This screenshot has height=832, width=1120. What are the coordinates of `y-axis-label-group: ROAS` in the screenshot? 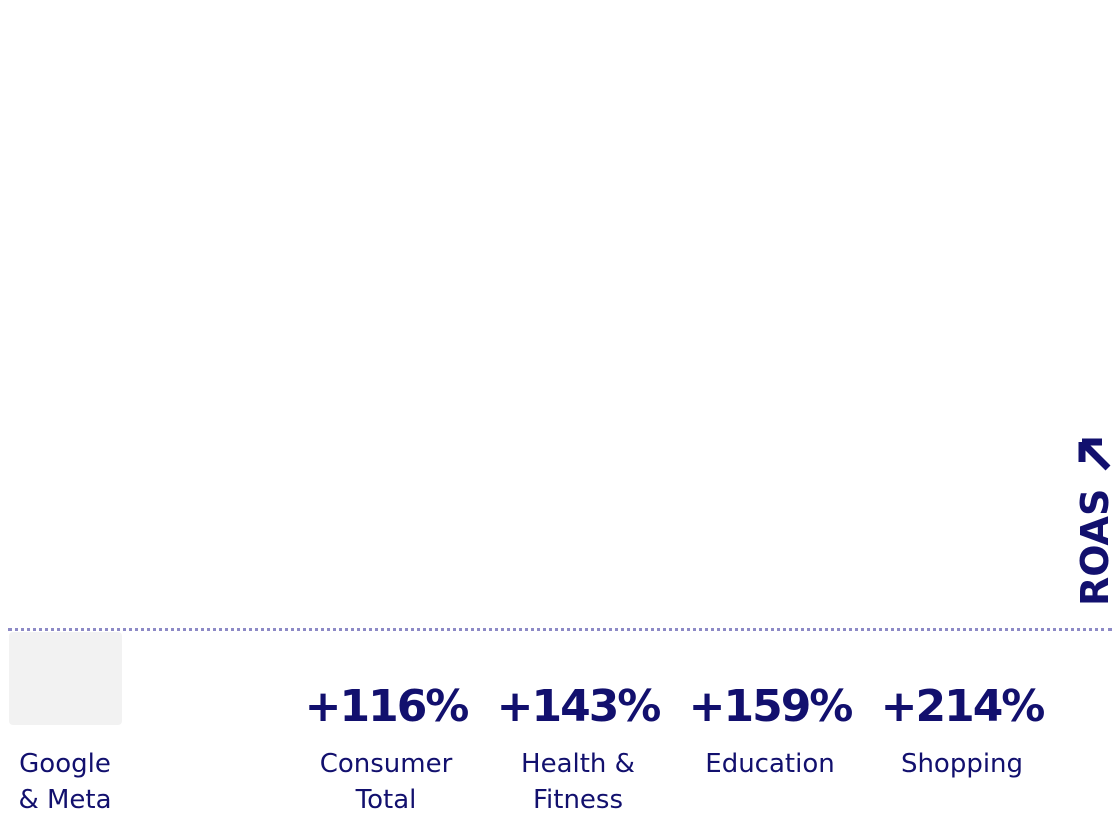 It's located at (1094, 522).